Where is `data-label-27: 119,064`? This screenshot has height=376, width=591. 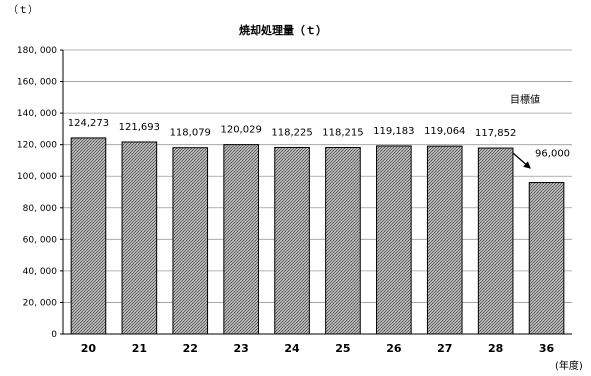
data-label-27: 119,064 is located at coordinates (444, 131).